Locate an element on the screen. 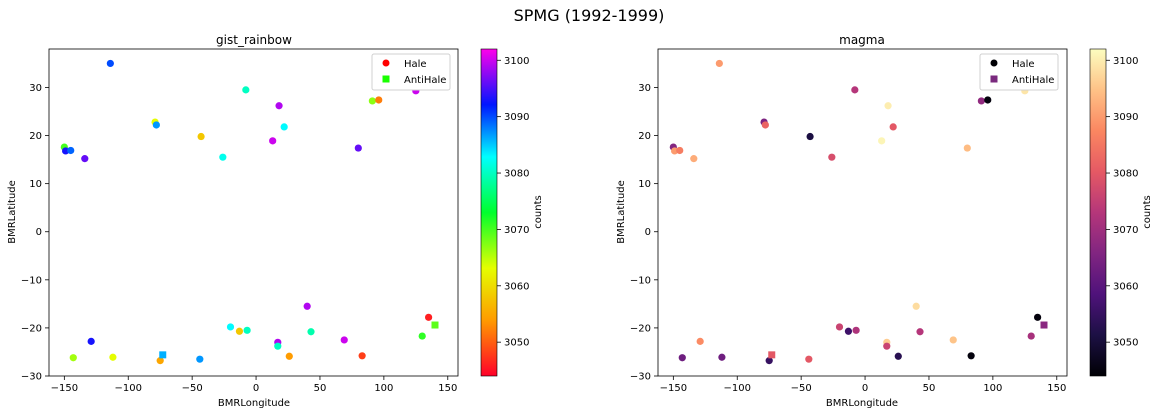 Image resolution: width=1159 pixels, height=414 pixels. panel-title: gist_rainbow is located at coordinates (254, 40).